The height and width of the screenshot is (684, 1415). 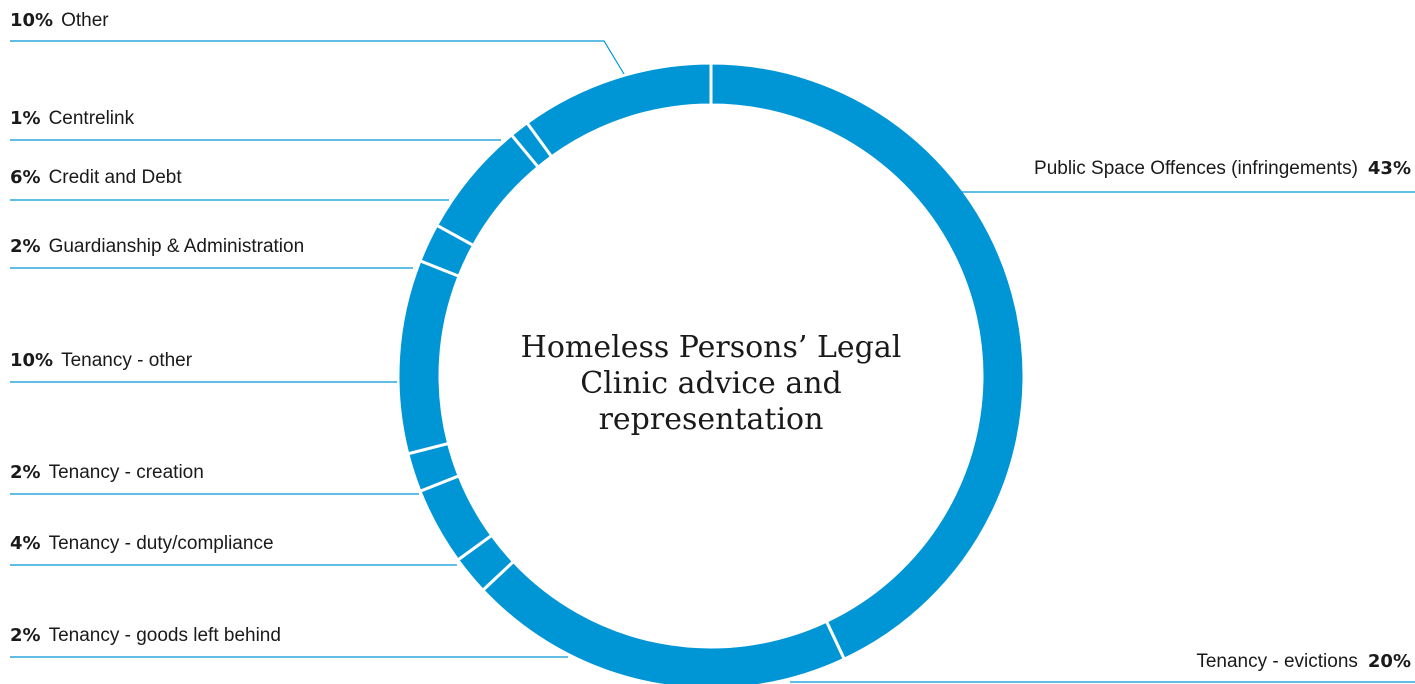 I want to click on slice-label-tenancy-goods-left-behind: 2% Tenancy - goods left behind, so click(x=145, y=636).